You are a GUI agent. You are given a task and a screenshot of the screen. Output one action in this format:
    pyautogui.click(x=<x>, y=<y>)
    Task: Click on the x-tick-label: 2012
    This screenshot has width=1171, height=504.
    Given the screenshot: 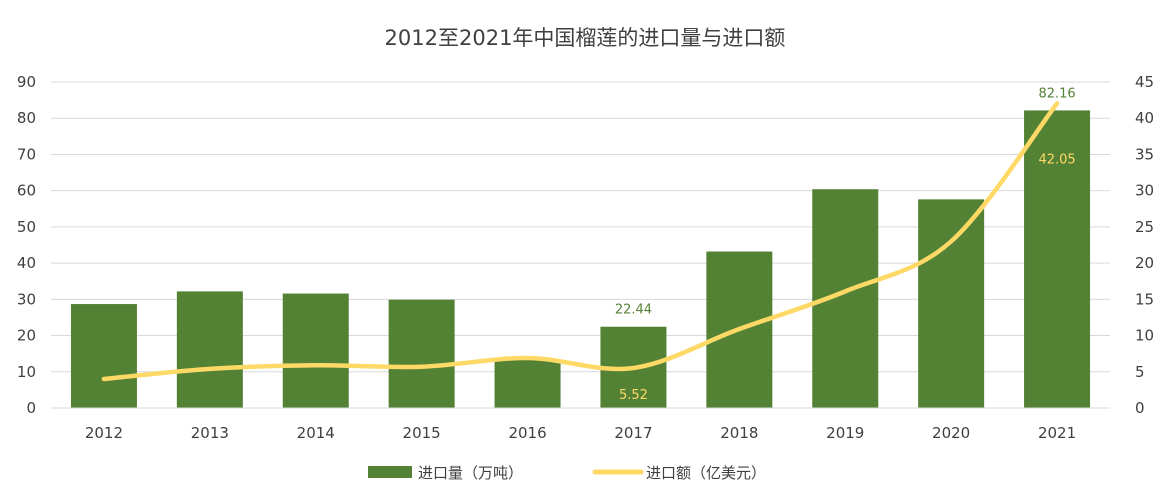 What is the action you would take?
    pyautogui.click(x=104, y=433)
    